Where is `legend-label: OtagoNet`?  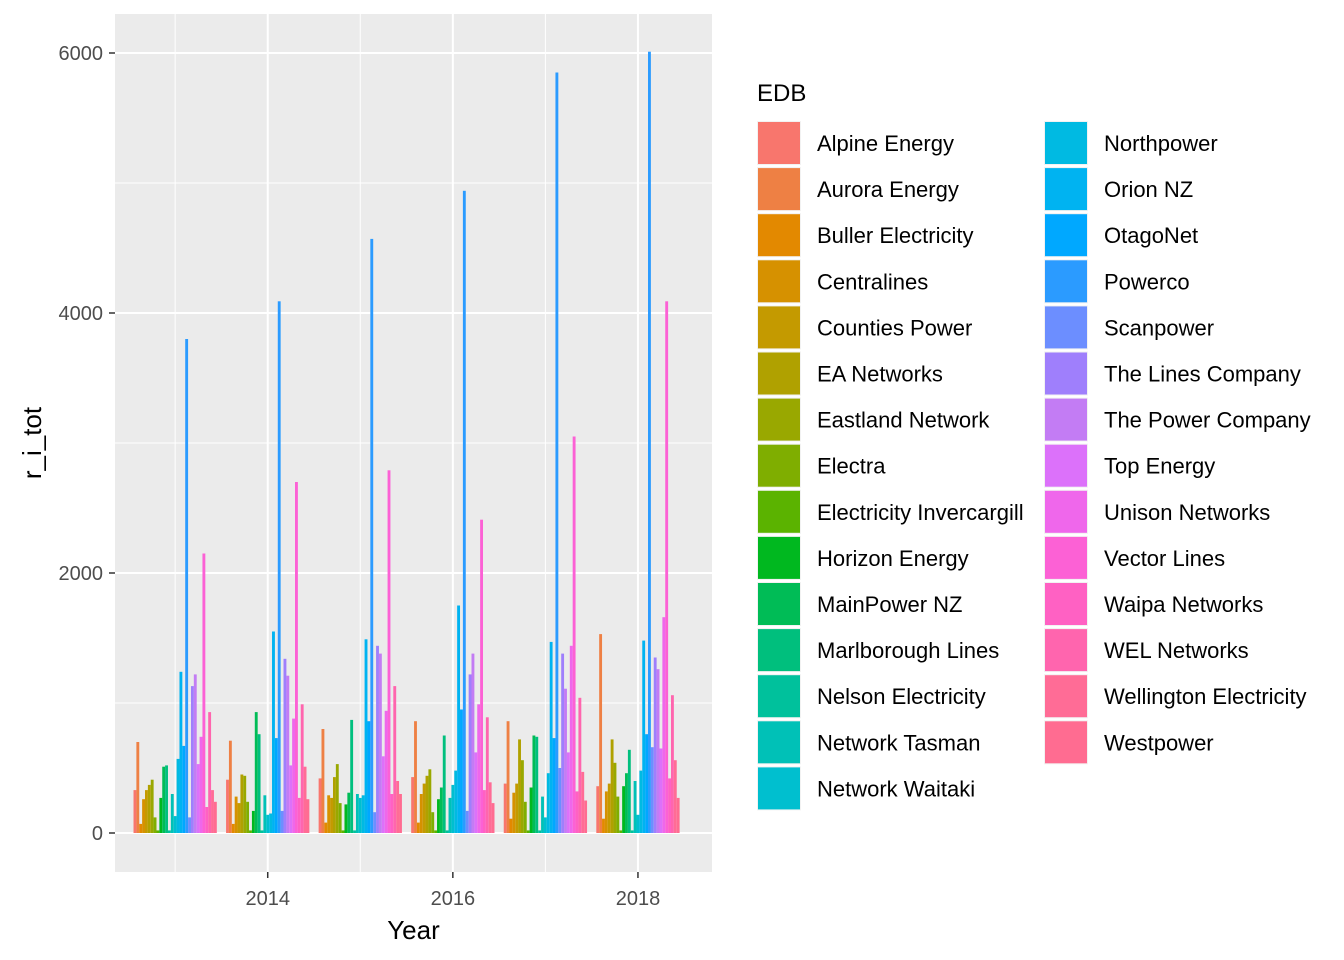
legend-label: OtagoNet is located at coordinates (1151, 235).